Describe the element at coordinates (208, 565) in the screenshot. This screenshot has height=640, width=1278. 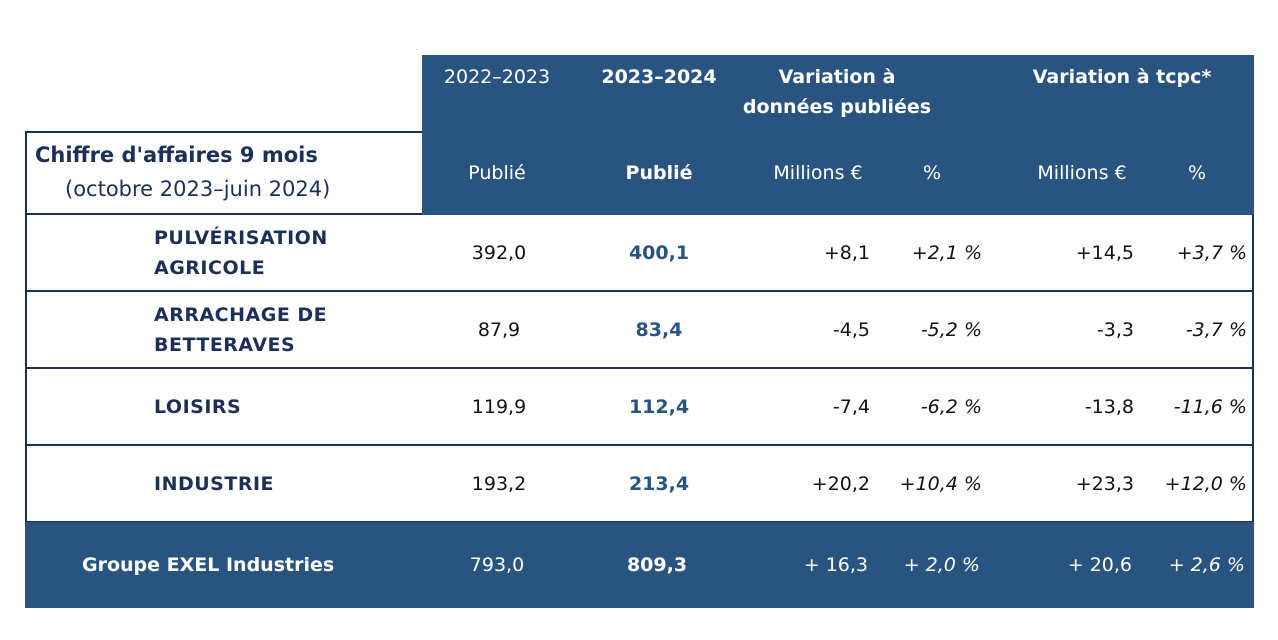
I see `total-label: Groupe EXEL Industries` at that location.